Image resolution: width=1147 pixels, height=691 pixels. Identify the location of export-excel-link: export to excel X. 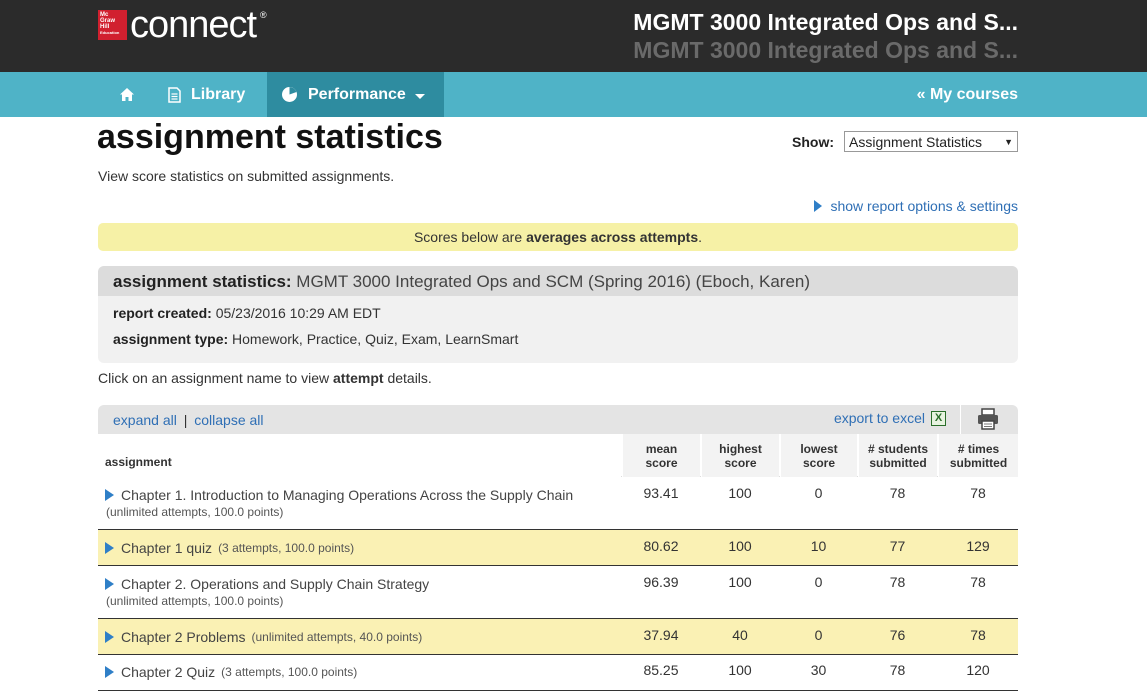
(890, 418).